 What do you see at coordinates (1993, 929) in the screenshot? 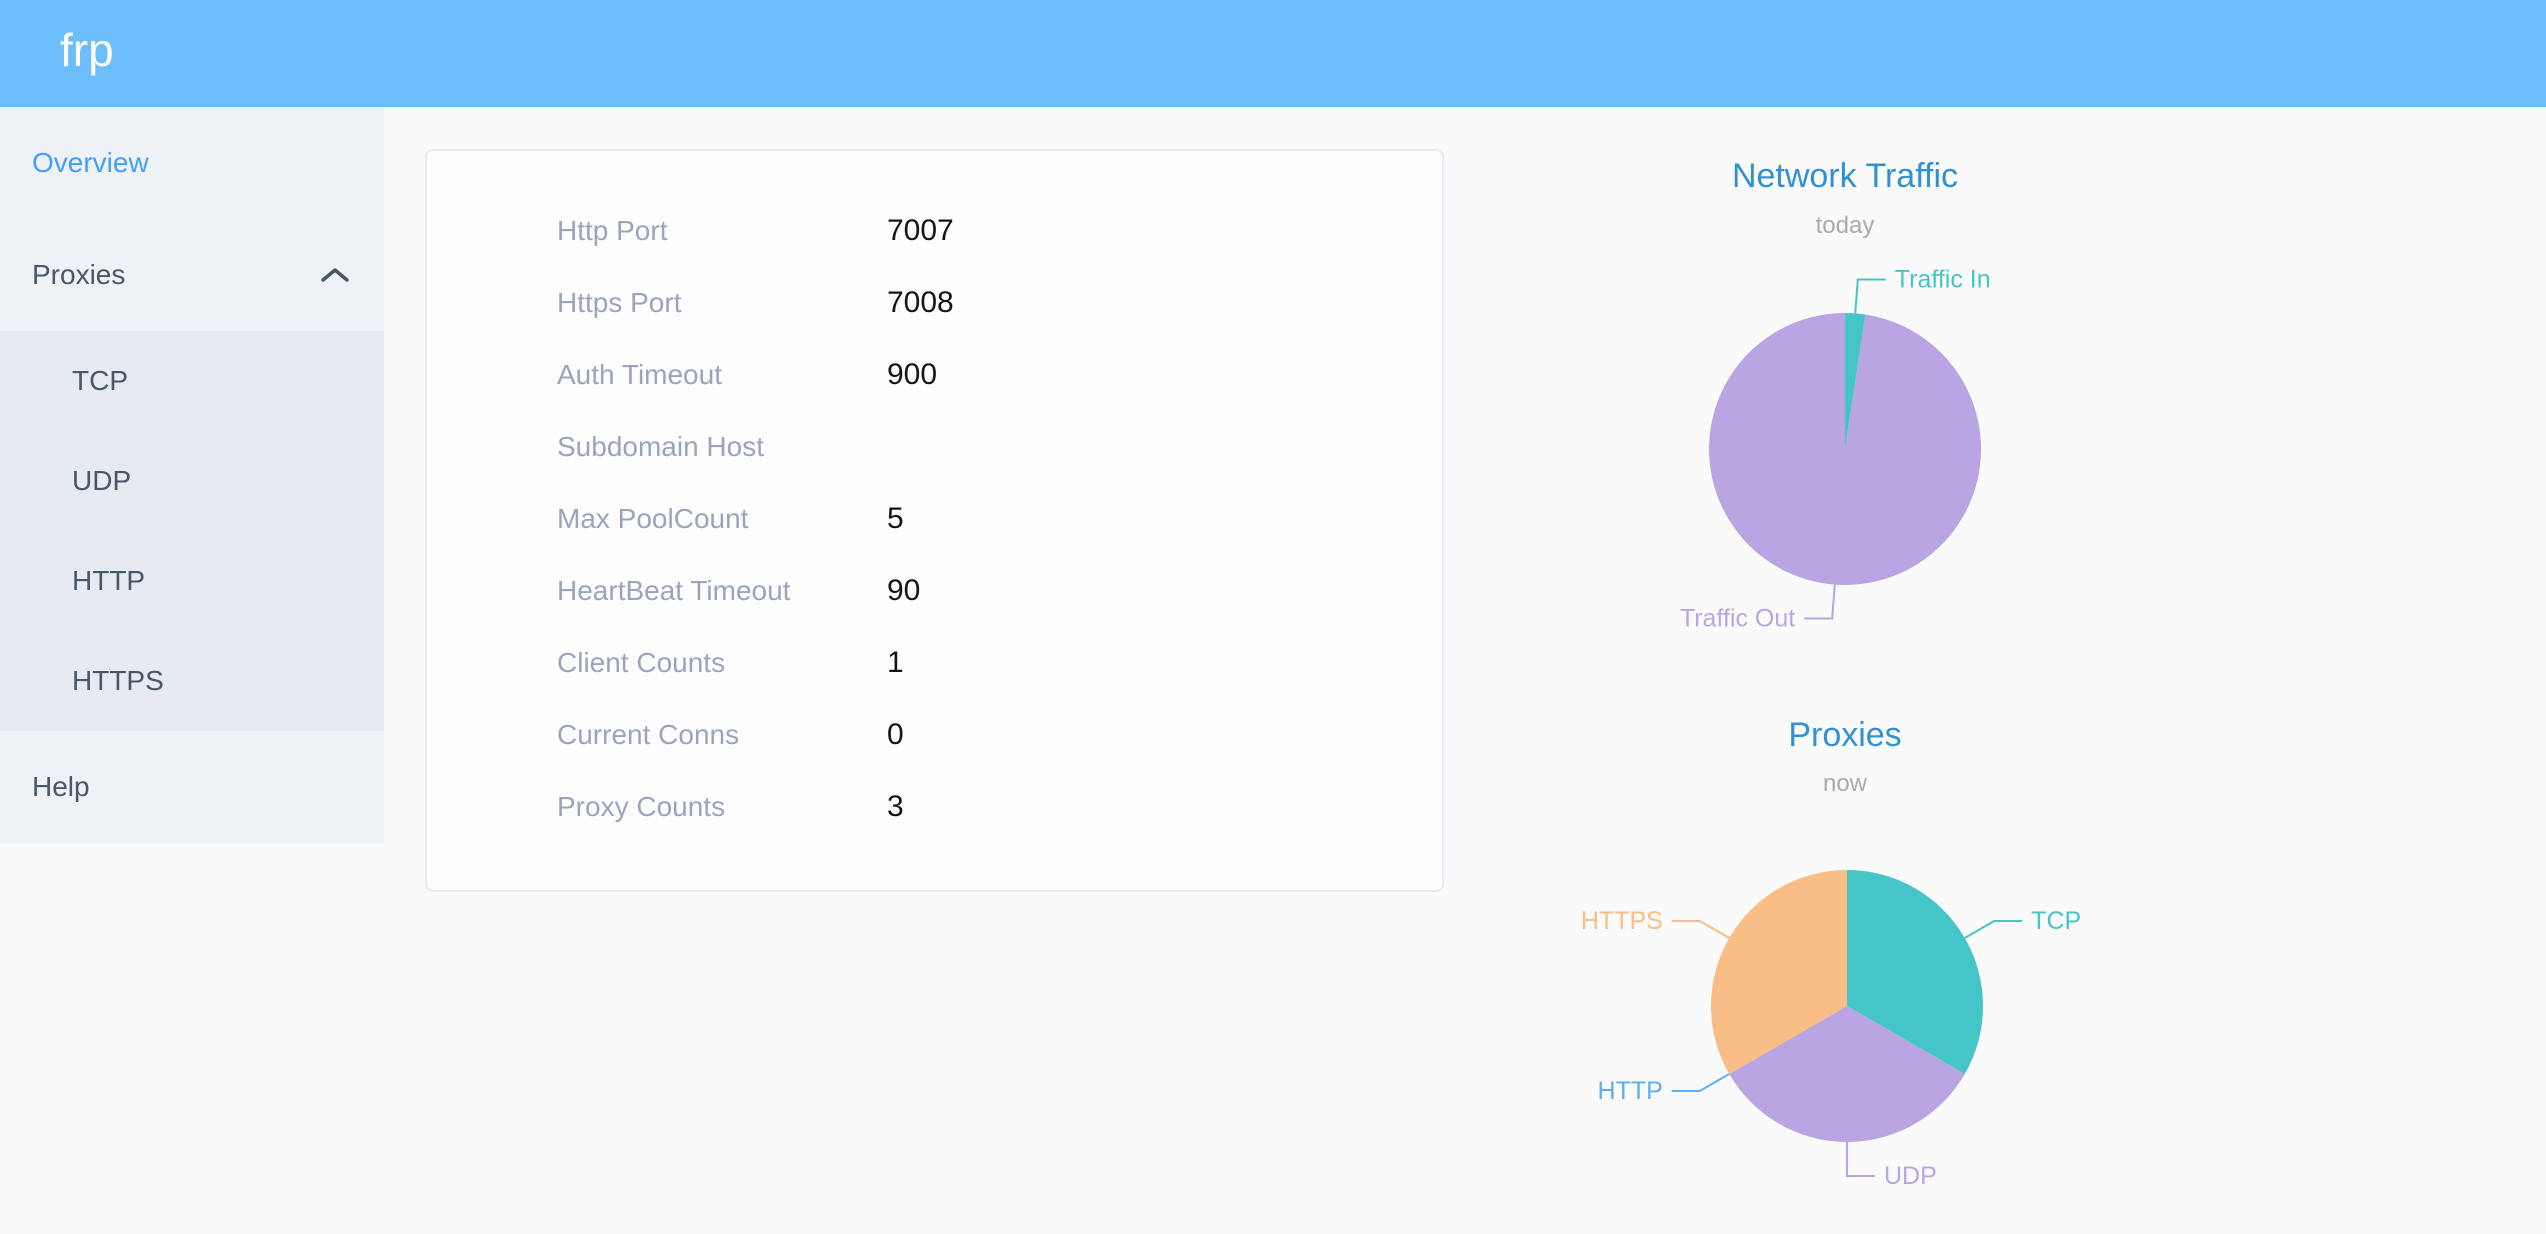
I see `pie-label-line-tcp` at bounding box center [1993, 929].